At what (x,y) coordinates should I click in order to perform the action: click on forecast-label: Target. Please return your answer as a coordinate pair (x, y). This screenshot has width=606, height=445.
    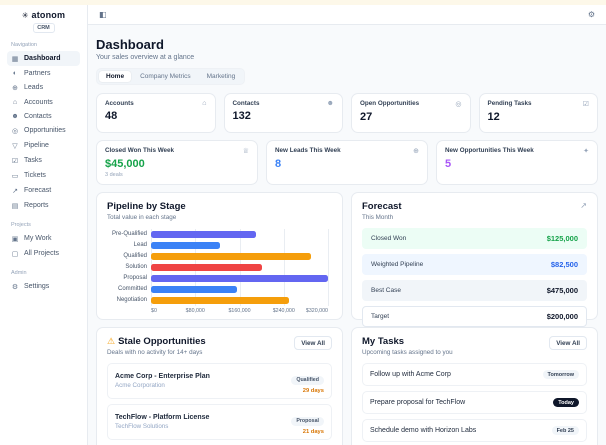
    Looking at the image, I should click on (380, 317).